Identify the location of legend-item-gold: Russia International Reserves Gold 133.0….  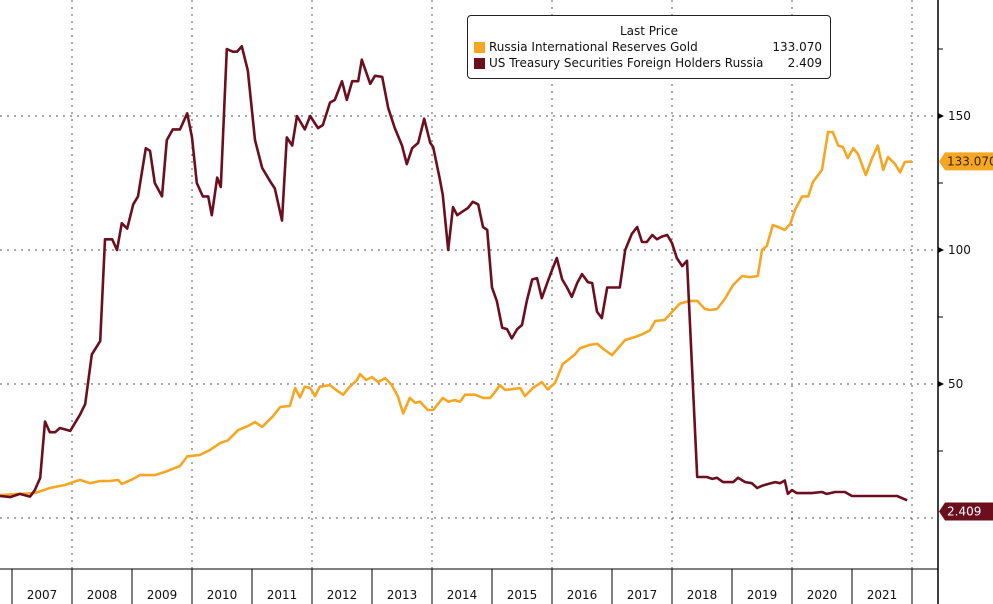
(648, 48).